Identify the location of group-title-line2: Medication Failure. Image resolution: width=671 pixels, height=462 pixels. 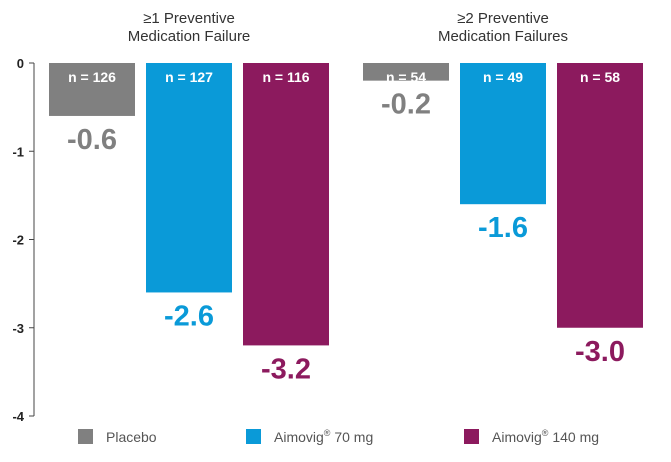
(189, 36).